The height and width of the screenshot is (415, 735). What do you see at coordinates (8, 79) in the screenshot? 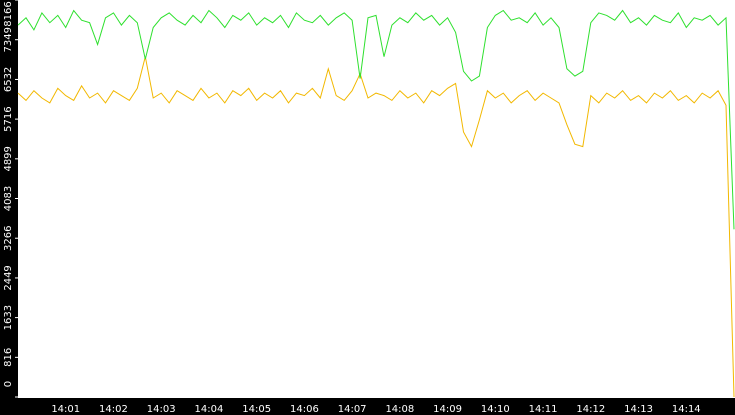
I see `y-tick-label: 6532` at bounding box center [8, 79].